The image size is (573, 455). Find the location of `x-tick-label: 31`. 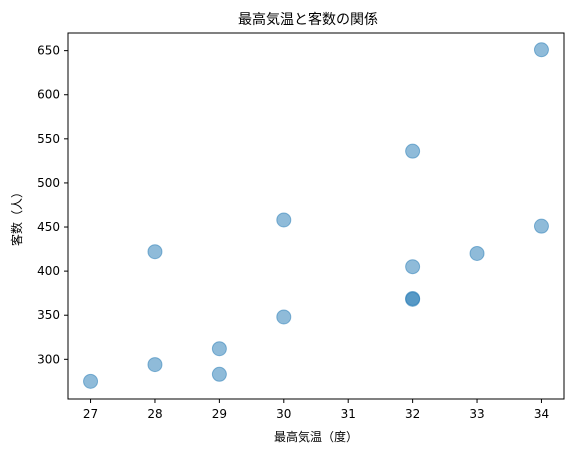

x-tick-label: 31 is located at coordinates (348, 414).